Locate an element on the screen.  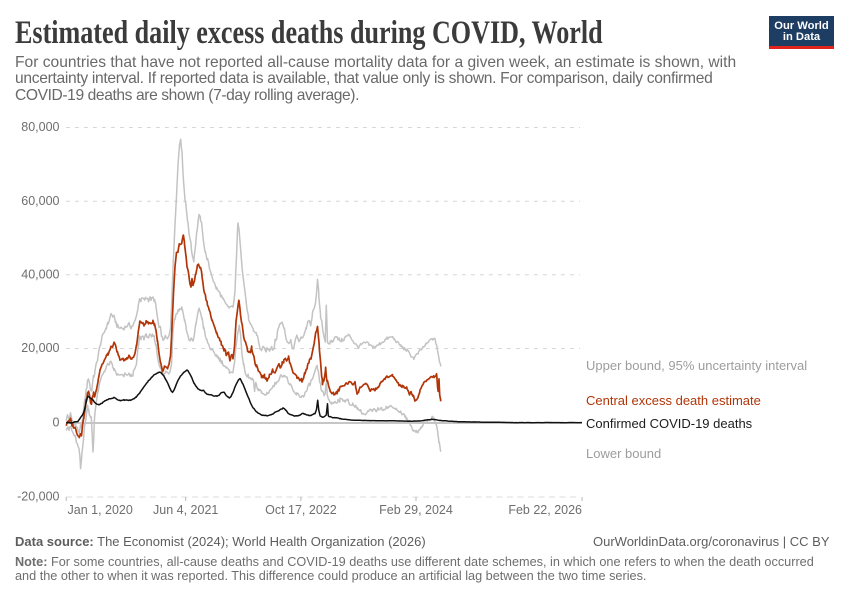
svg-text: -20,000 is located at coordinates (38, 497).